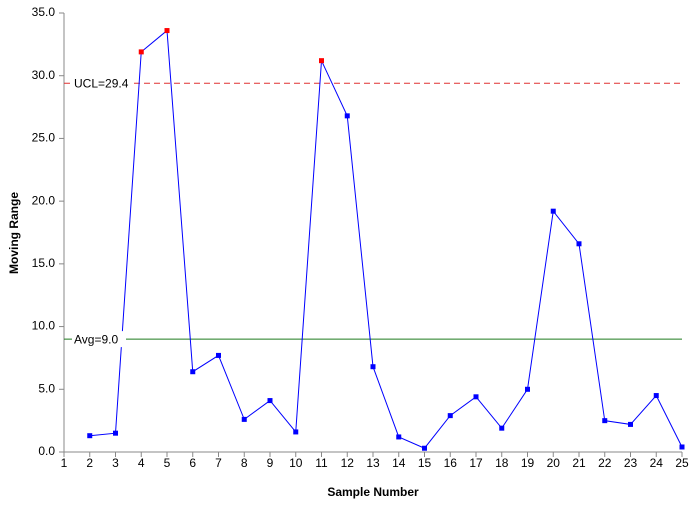 Image resolution: width=697 pixels, height=510 pixels. What do you see at coordinates (192, 463) in the screenshot?
I see `x-tick-label: 6` at bounding box center [192, 463].